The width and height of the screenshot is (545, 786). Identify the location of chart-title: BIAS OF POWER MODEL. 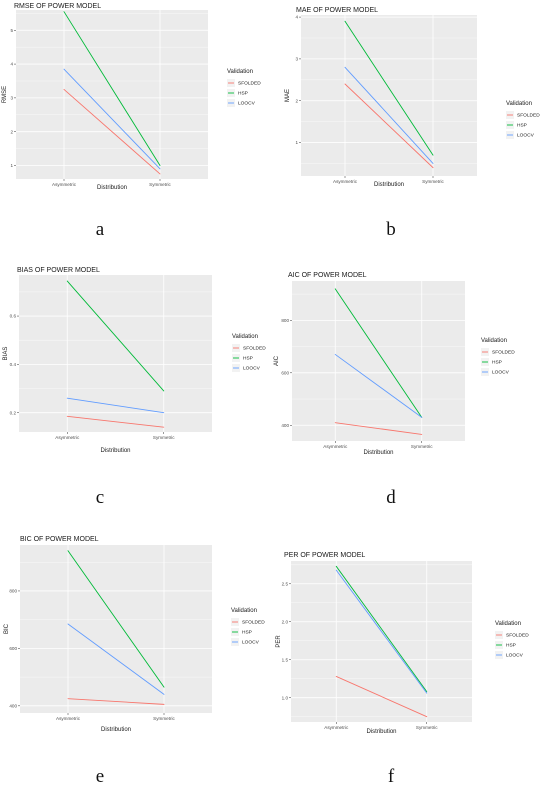
(58, 270).